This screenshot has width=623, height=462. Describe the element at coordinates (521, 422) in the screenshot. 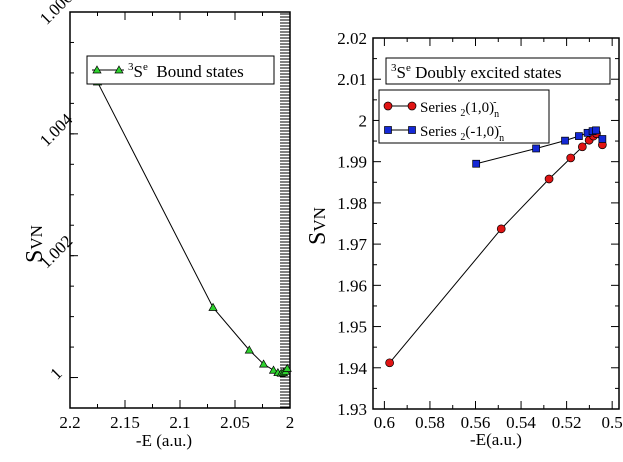

I see `right-x-tick-label: 0.54` at that location.